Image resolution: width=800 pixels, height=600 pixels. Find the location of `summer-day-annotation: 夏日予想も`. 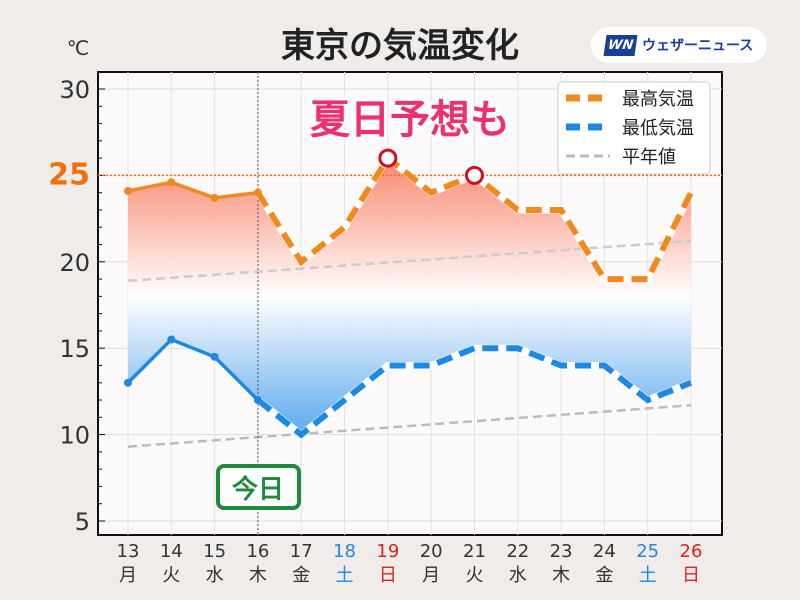

summer-day-annotation: 夏日予想も is located at coordinates (410, 120).